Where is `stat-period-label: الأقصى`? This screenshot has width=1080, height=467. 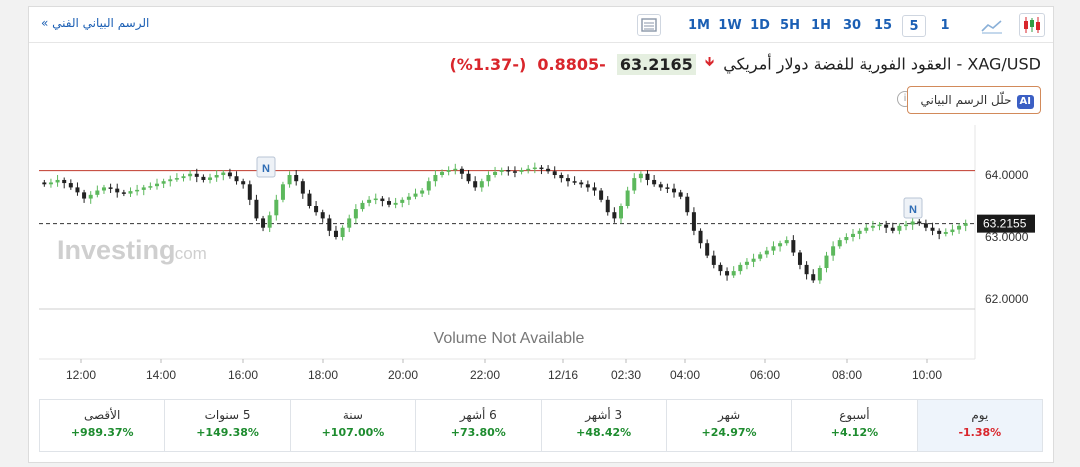
stat-period-label: الأقصى is located at coordinates (102, 415).